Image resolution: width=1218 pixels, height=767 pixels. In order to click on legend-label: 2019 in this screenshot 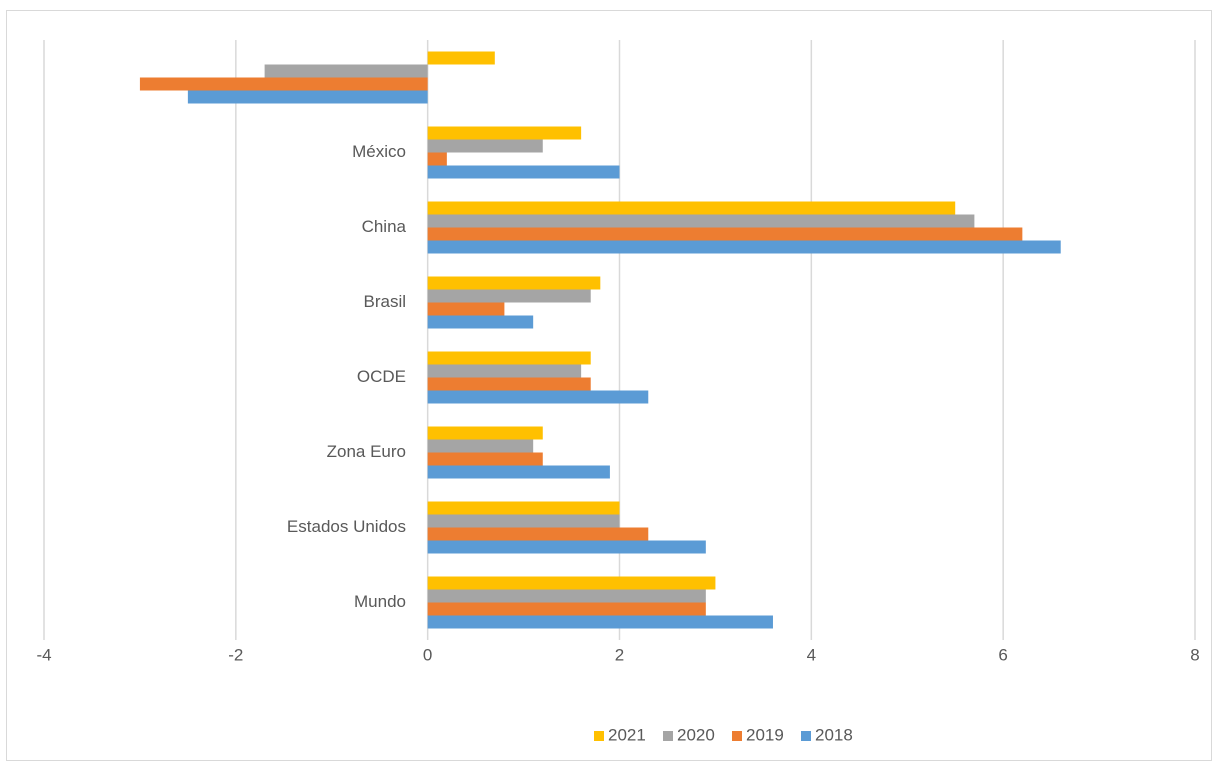, I will do `click(765, 734)`.